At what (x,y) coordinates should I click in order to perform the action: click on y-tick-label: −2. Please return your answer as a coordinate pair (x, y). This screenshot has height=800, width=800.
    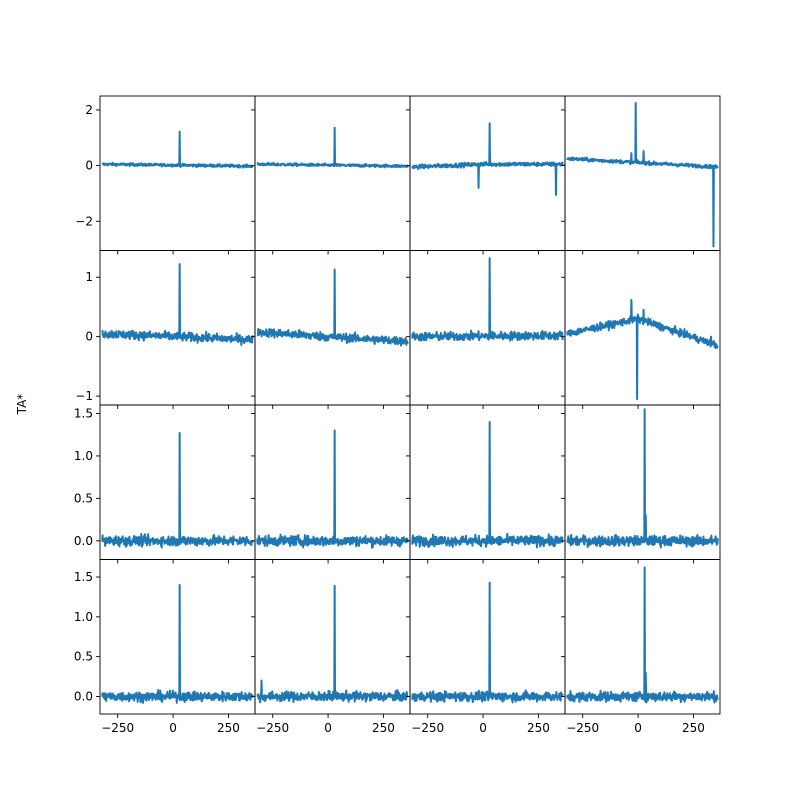
    Looking at the image, I should click on (84, 221).